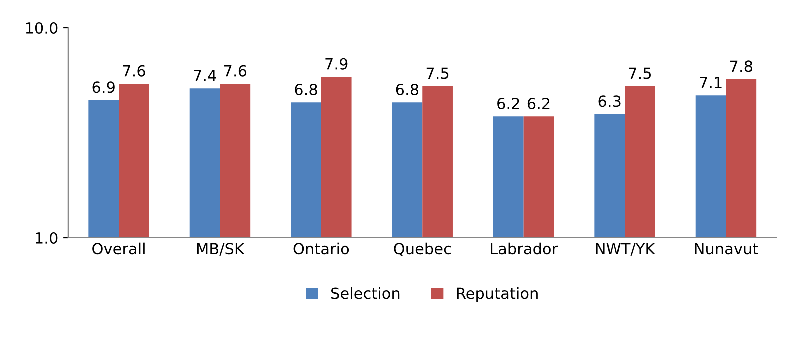 Image resolution: width=805 pixels, height=350 pixels. Describe the element at coordinates (337, 64) in the screenshot. I see `data-label: 7.9` at that location.